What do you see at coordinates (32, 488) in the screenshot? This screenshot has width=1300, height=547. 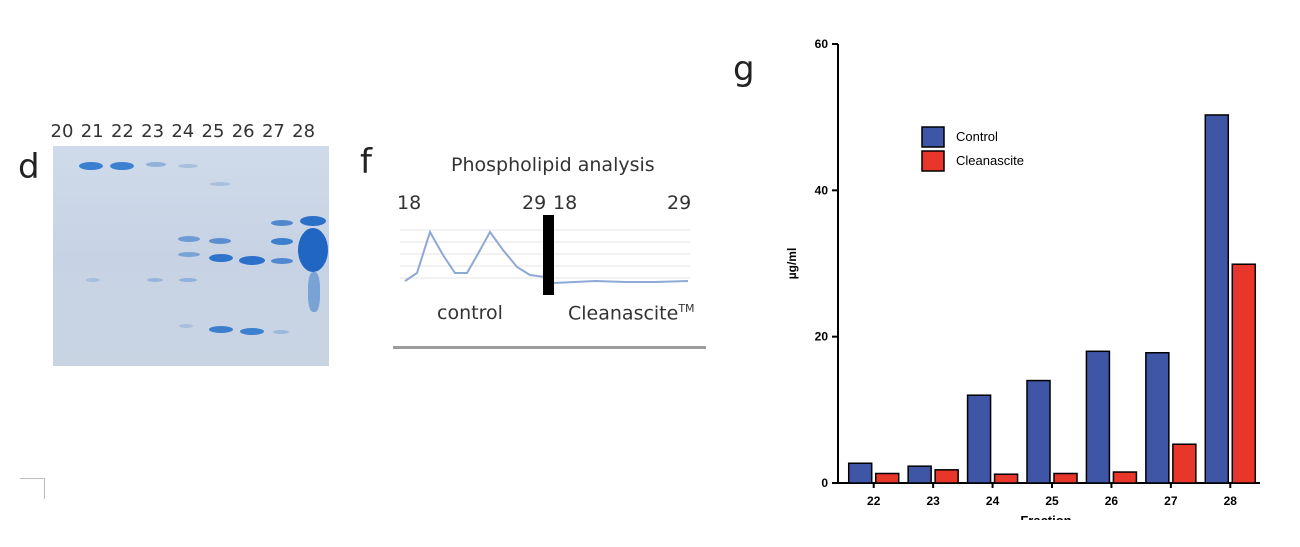 I see `corner-mark` at bounding box center [32, 488].